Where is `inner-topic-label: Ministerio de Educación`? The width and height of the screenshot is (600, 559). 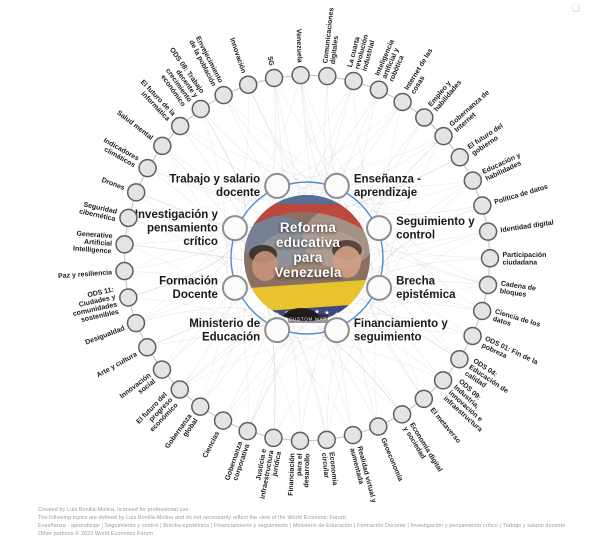 inner-topic-label: Ministerio de Educación is located at coordinates (224, 331).